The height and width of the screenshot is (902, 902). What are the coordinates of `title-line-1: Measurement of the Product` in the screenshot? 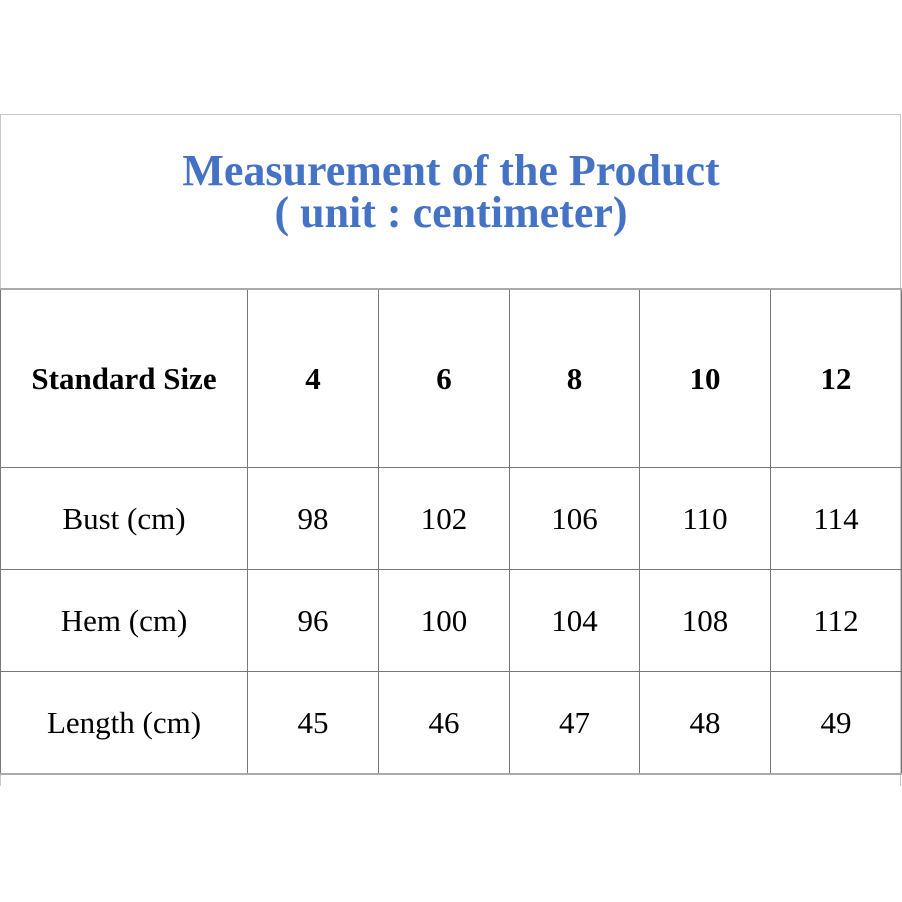 It's located at (451, 170).